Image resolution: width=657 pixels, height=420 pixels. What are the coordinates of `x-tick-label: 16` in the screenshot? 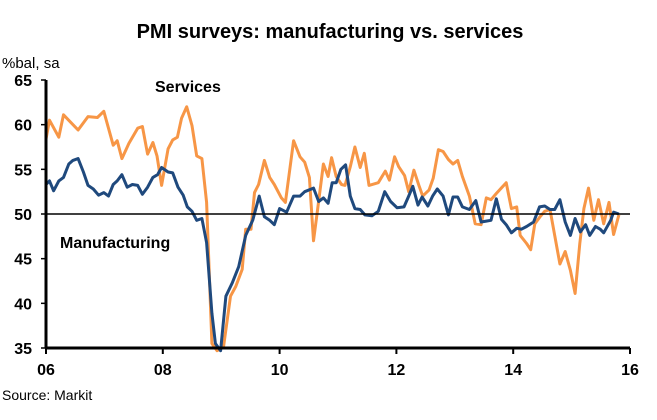 It's located at (630, 370).